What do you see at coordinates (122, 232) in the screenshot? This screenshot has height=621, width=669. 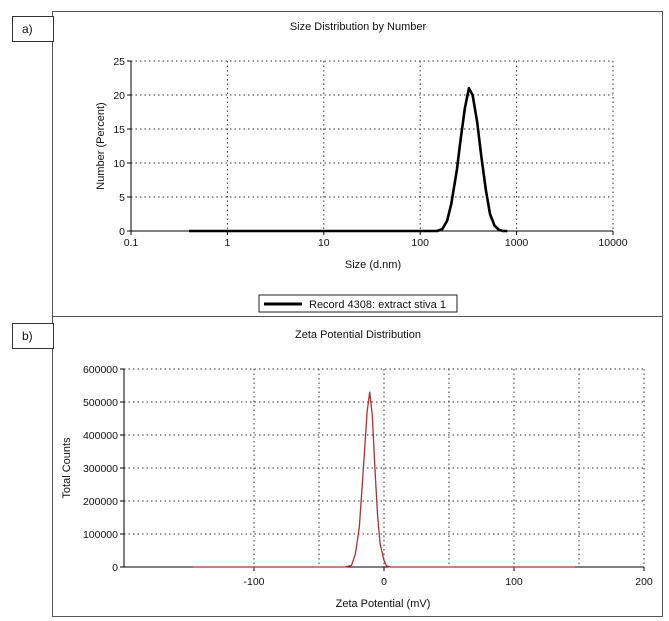 I see `chart-a-y-tick-label: 0` at bounding box center [122, 232].